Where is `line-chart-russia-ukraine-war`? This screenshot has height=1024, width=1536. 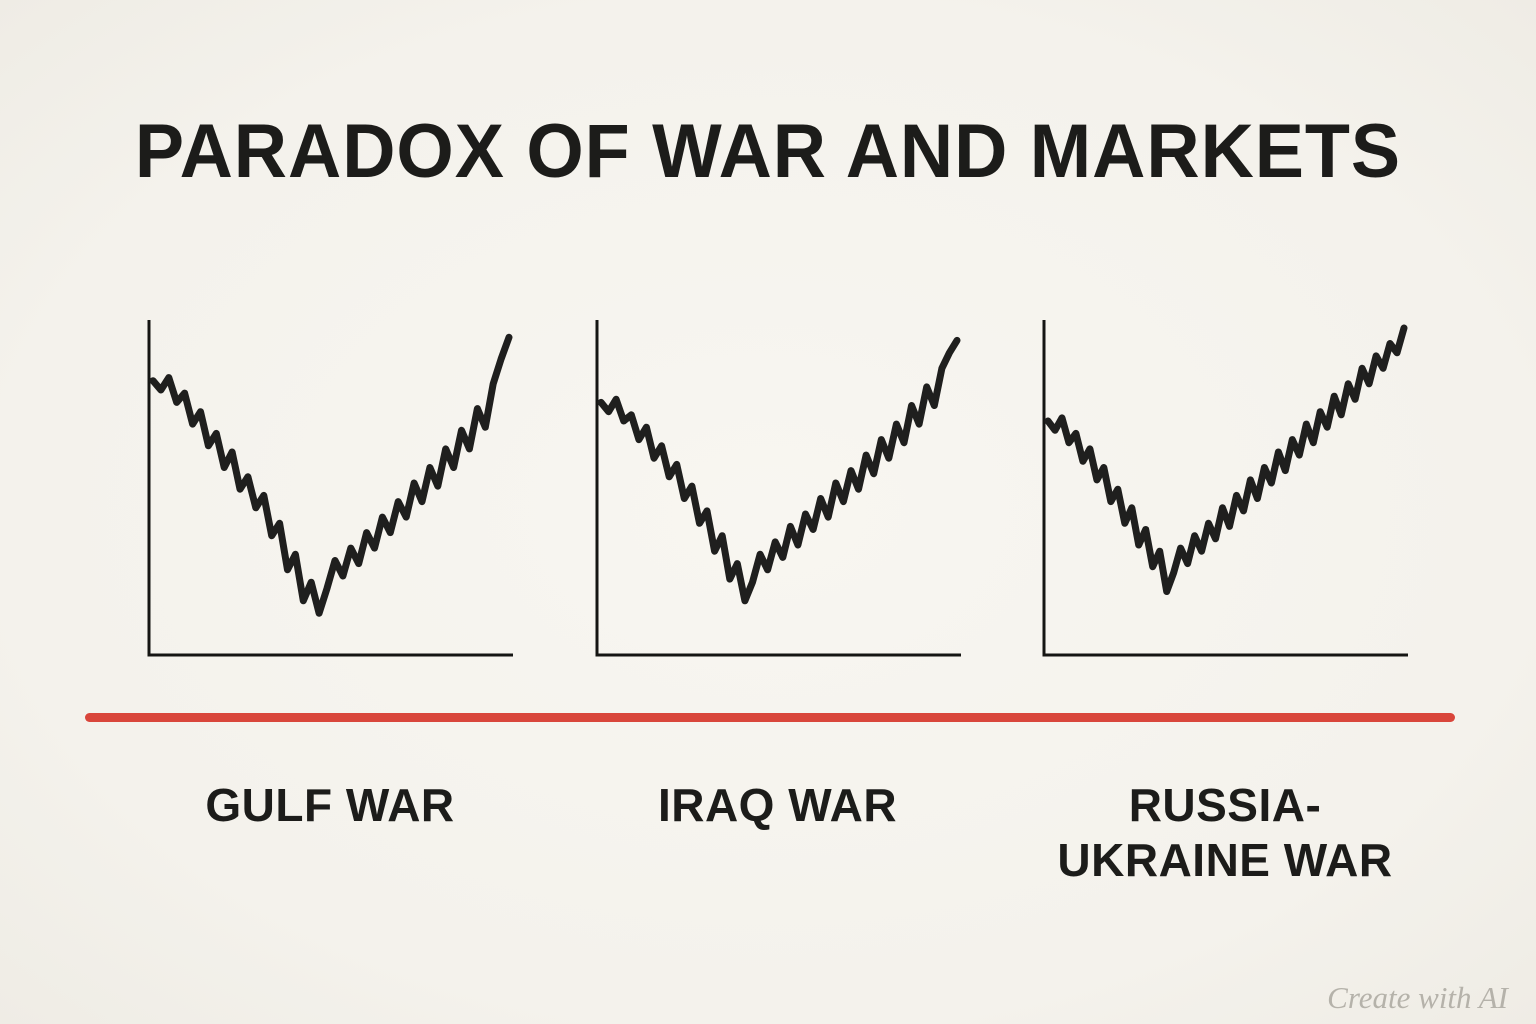
line-chart-russia-ukraine-war is located at coordinates (1225, 488).